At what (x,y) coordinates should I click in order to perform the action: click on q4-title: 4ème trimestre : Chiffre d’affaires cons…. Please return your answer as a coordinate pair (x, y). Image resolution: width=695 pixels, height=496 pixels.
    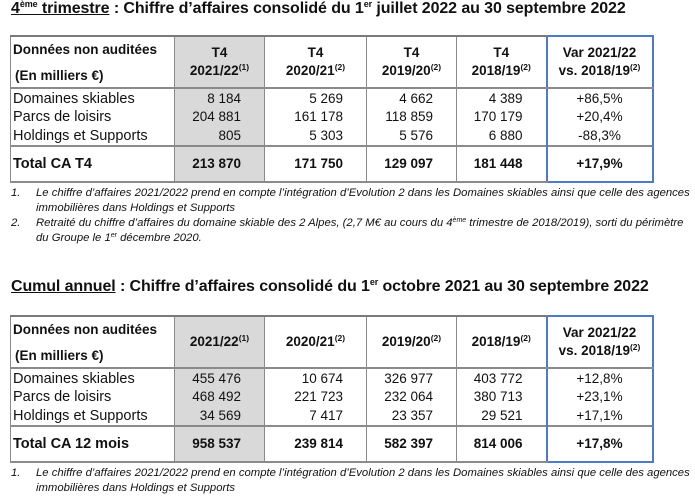
    Looking at the image, I should click on (318, 9).